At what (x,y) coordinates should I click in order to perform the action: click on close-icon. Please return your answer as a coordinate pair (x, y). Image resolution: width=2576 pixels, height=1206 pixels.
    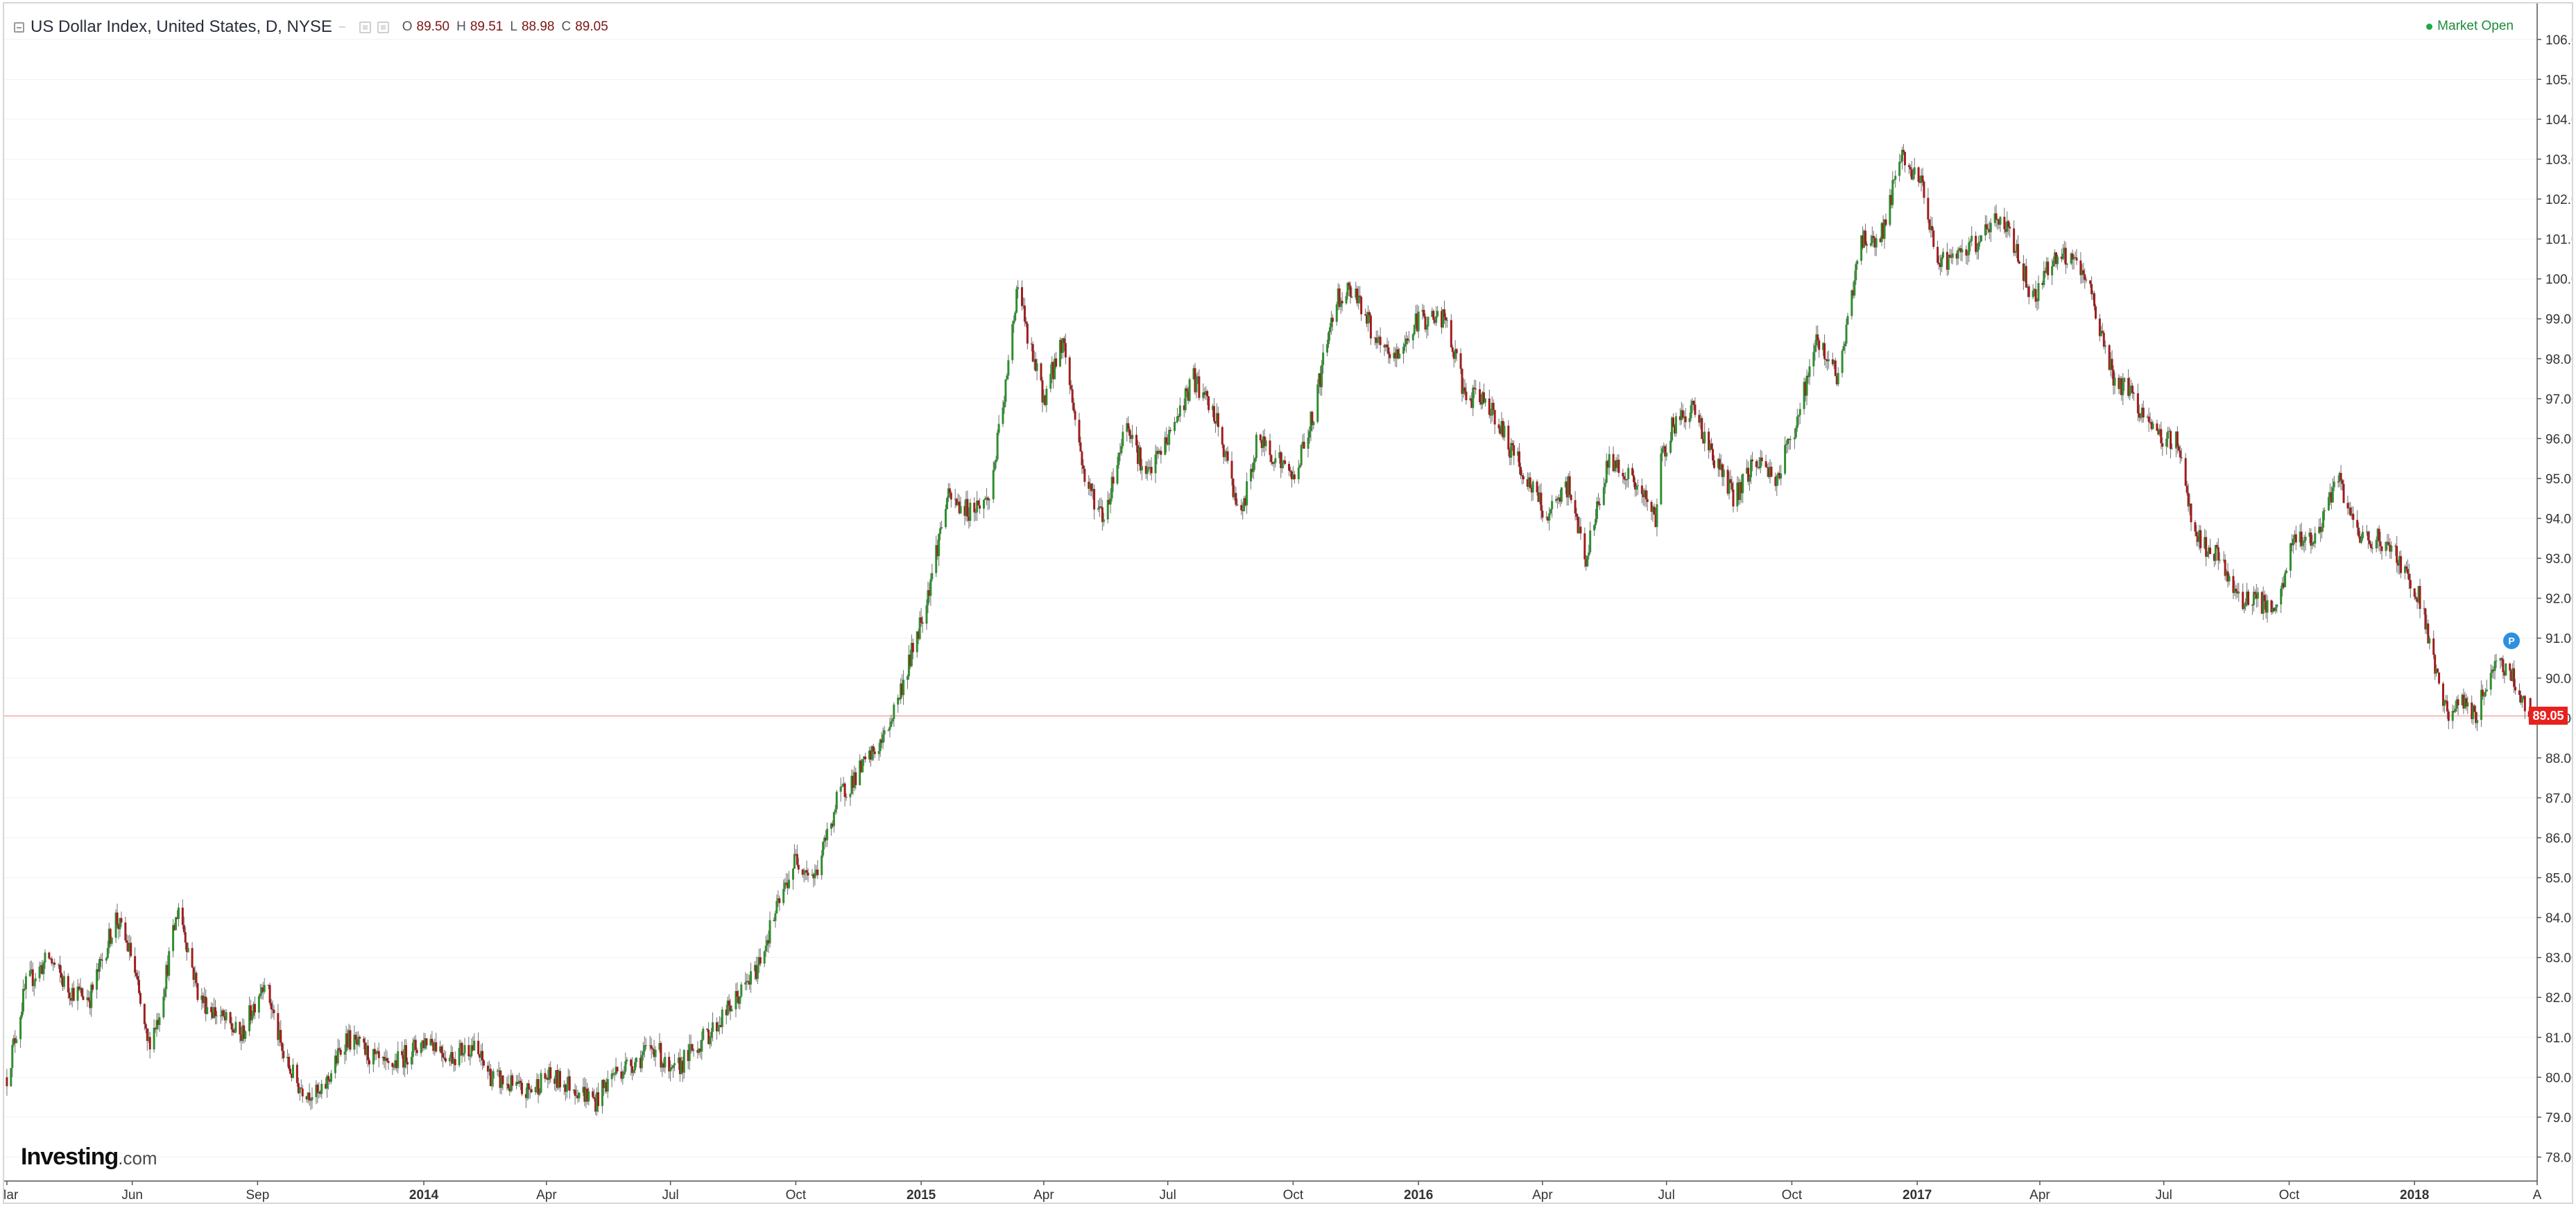
    Looking at the image, I should click on (383, 27).